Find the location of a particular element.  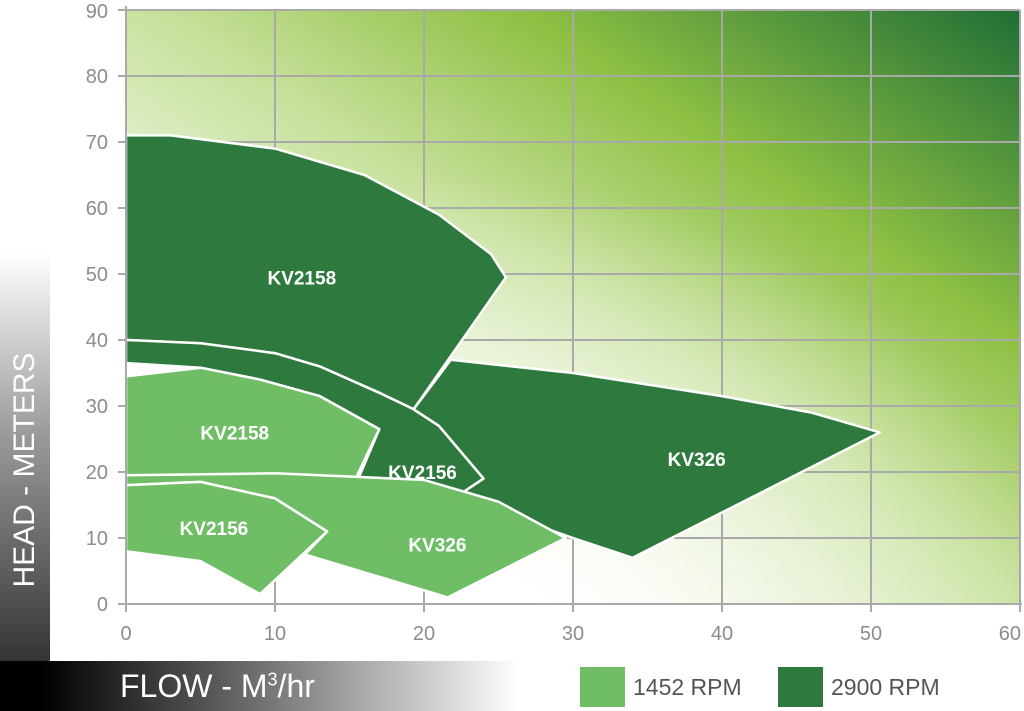

x-axis-label-suffix: /hr is located at coordinates (296, 686).